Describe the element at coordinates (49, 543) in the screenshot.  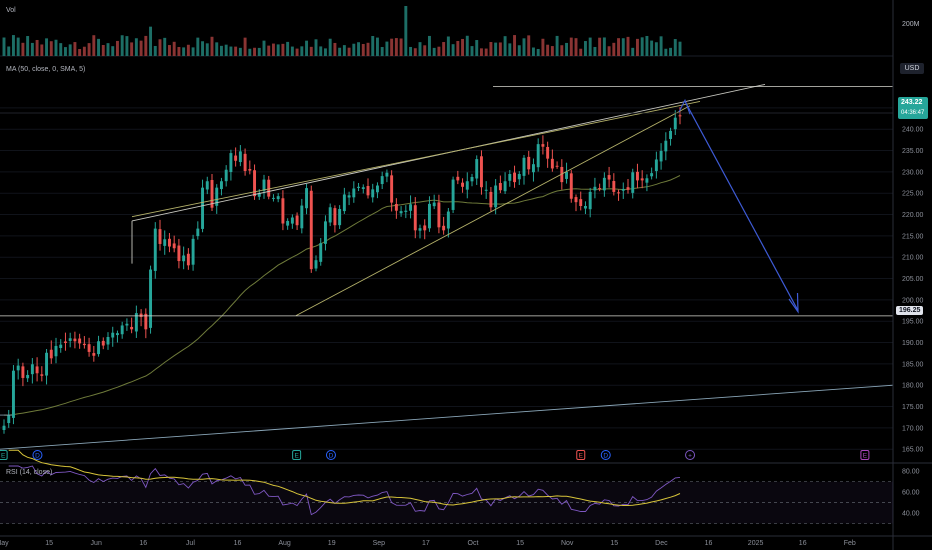
I see `time-tick-label: 15` at that location.